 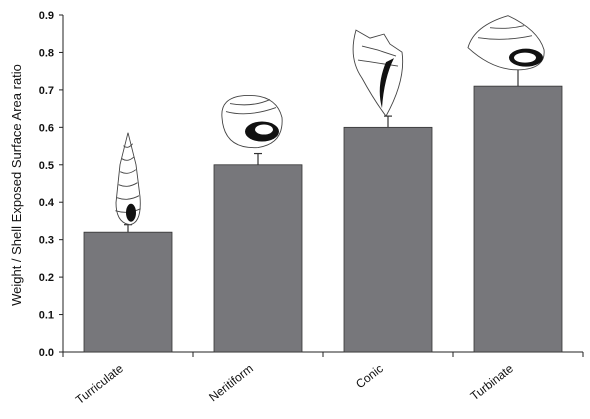 I want to click on conic-shell-icon, so click(x=378, y=73).